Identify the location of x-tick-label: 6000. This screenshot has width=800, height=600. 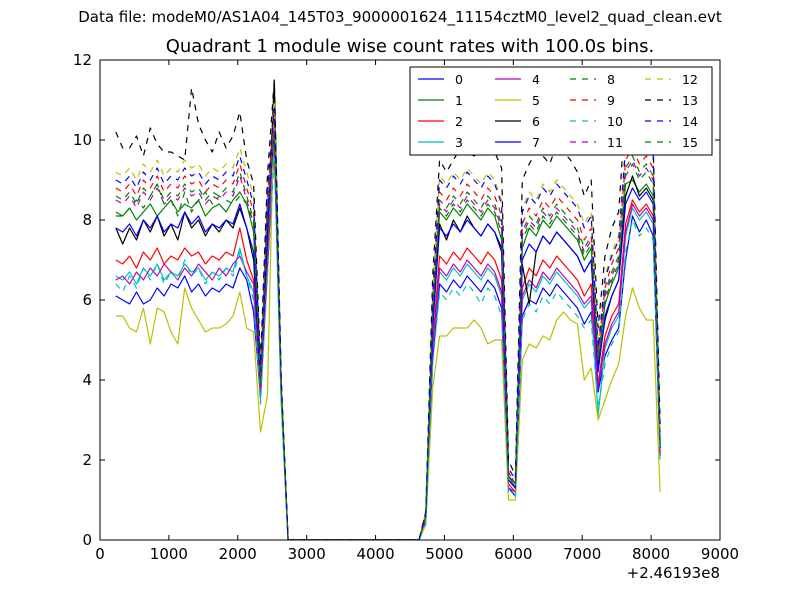
(513, 554).